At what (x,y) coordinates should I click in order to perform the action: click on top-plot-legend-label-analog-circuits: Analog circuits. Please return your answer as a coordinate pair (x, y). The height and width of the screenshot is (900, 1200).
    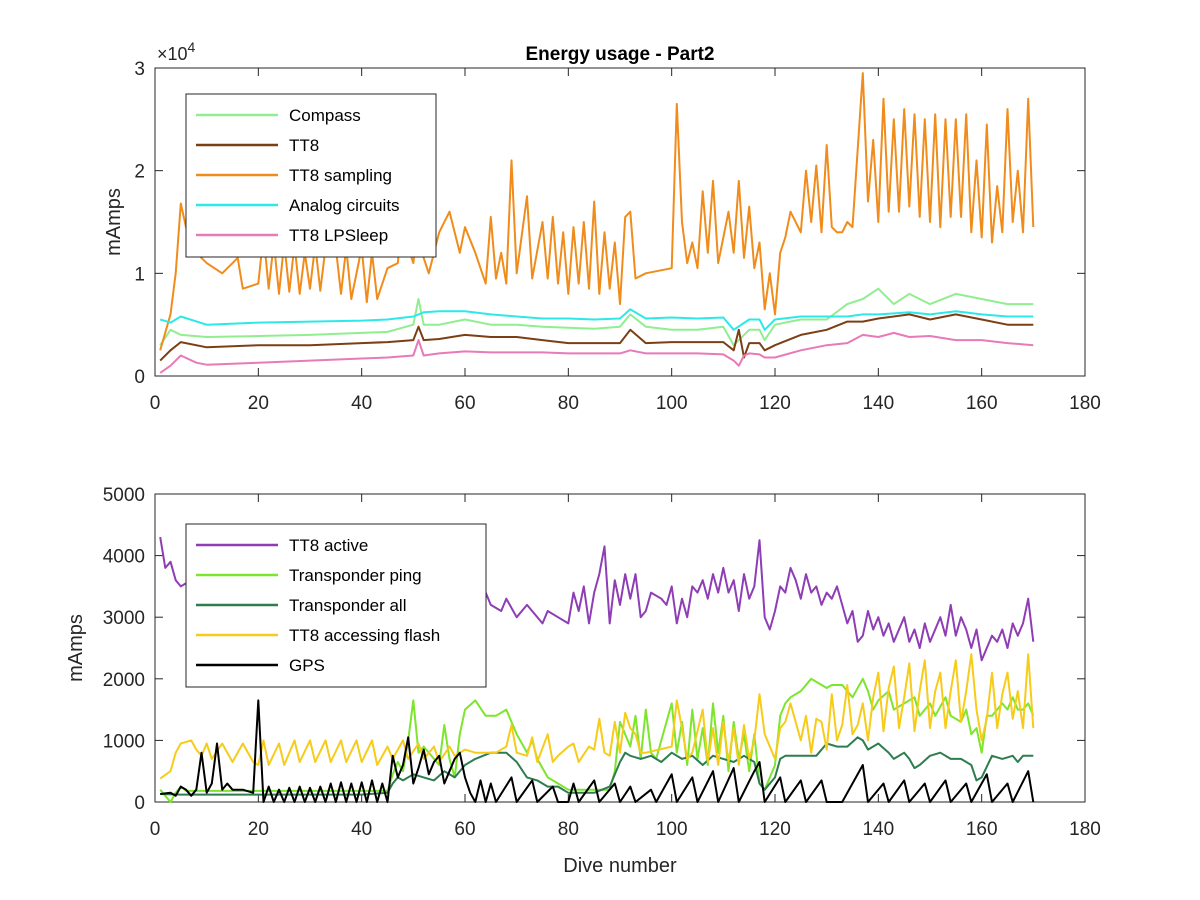
    Looking at the image, I should click on (344, 205).